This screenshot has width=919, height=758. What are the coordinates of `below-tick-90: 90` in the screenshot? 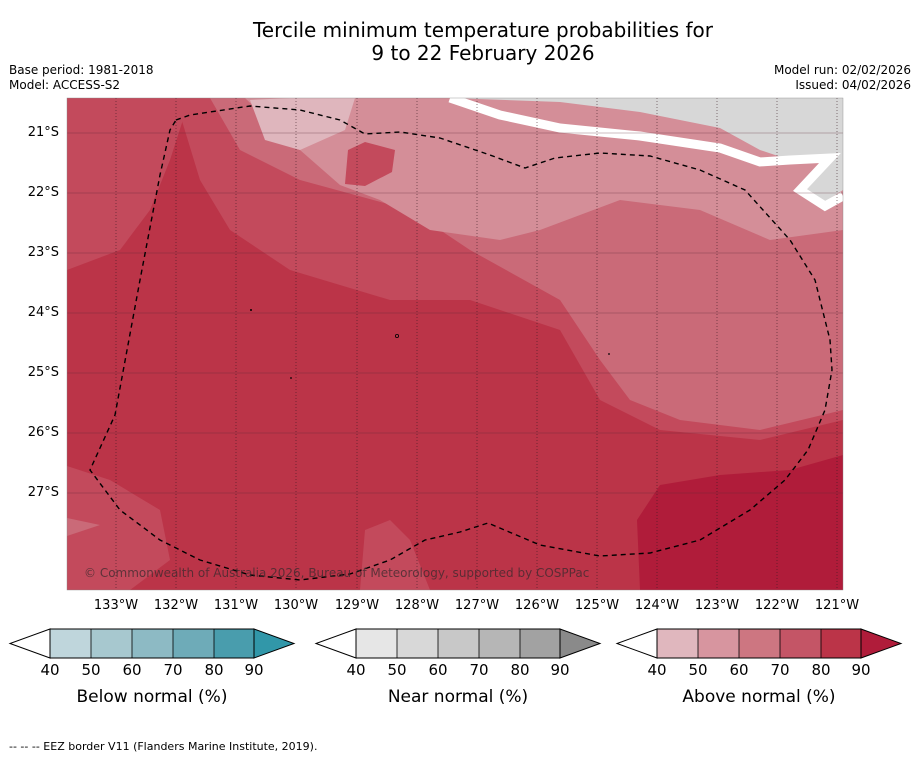 It's located at (254, 670).